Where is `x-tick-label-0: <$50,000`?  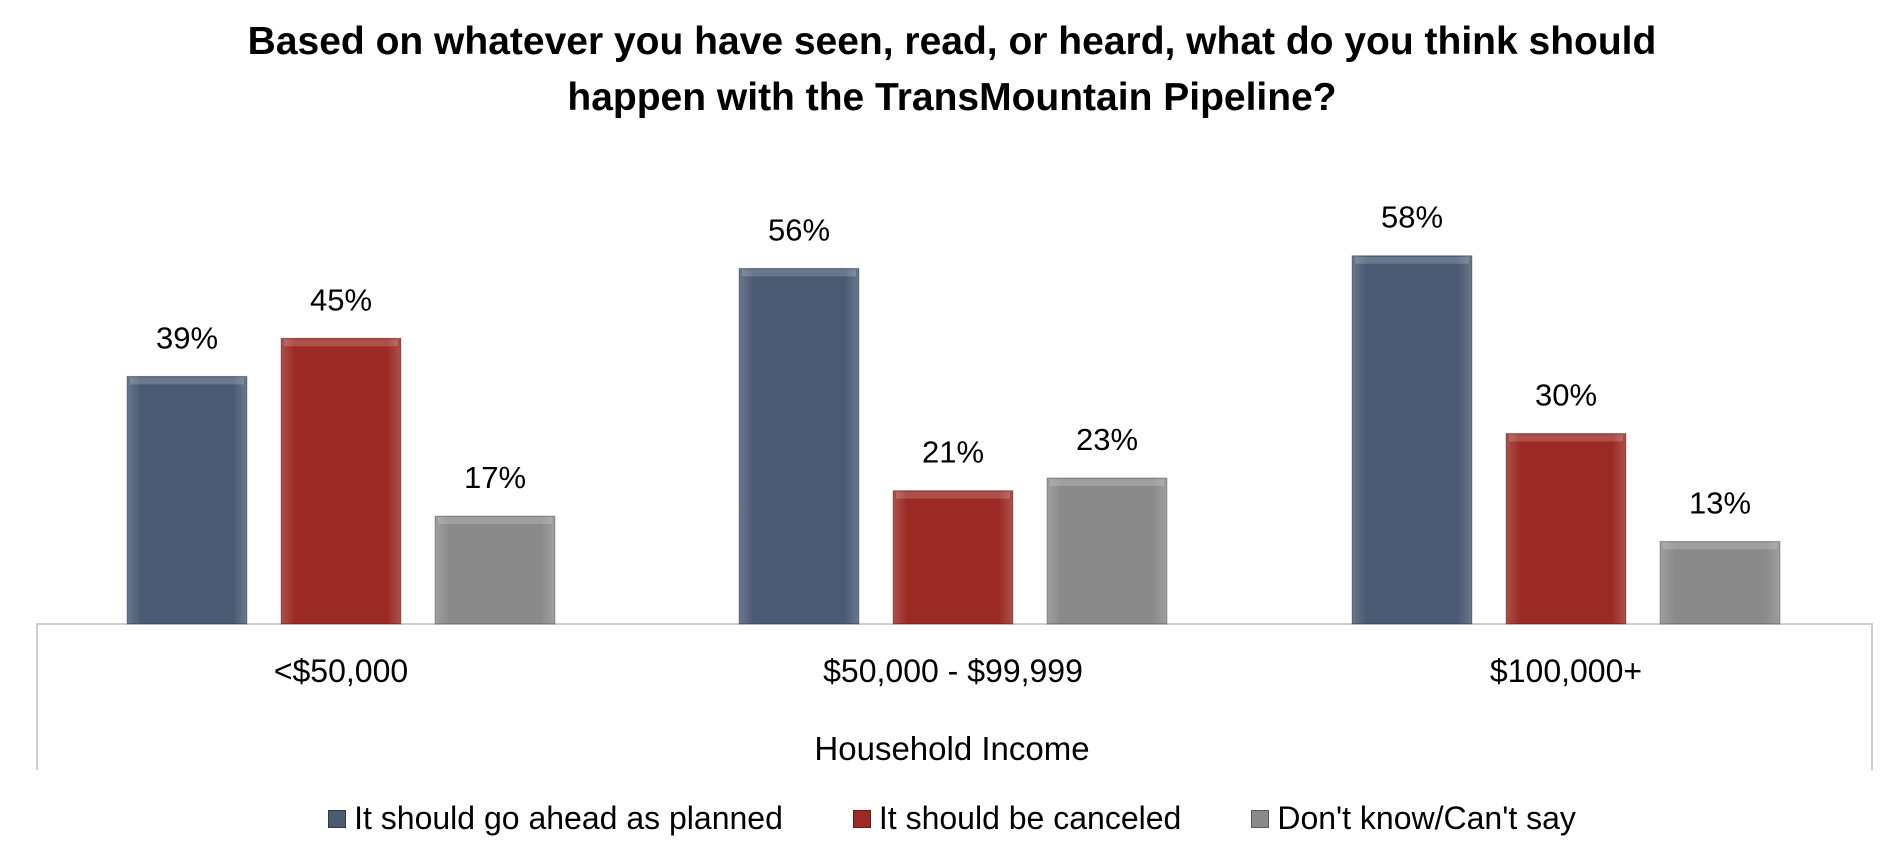
x-tick-label-0: <$50,000 is located at coordinates (341, 671).